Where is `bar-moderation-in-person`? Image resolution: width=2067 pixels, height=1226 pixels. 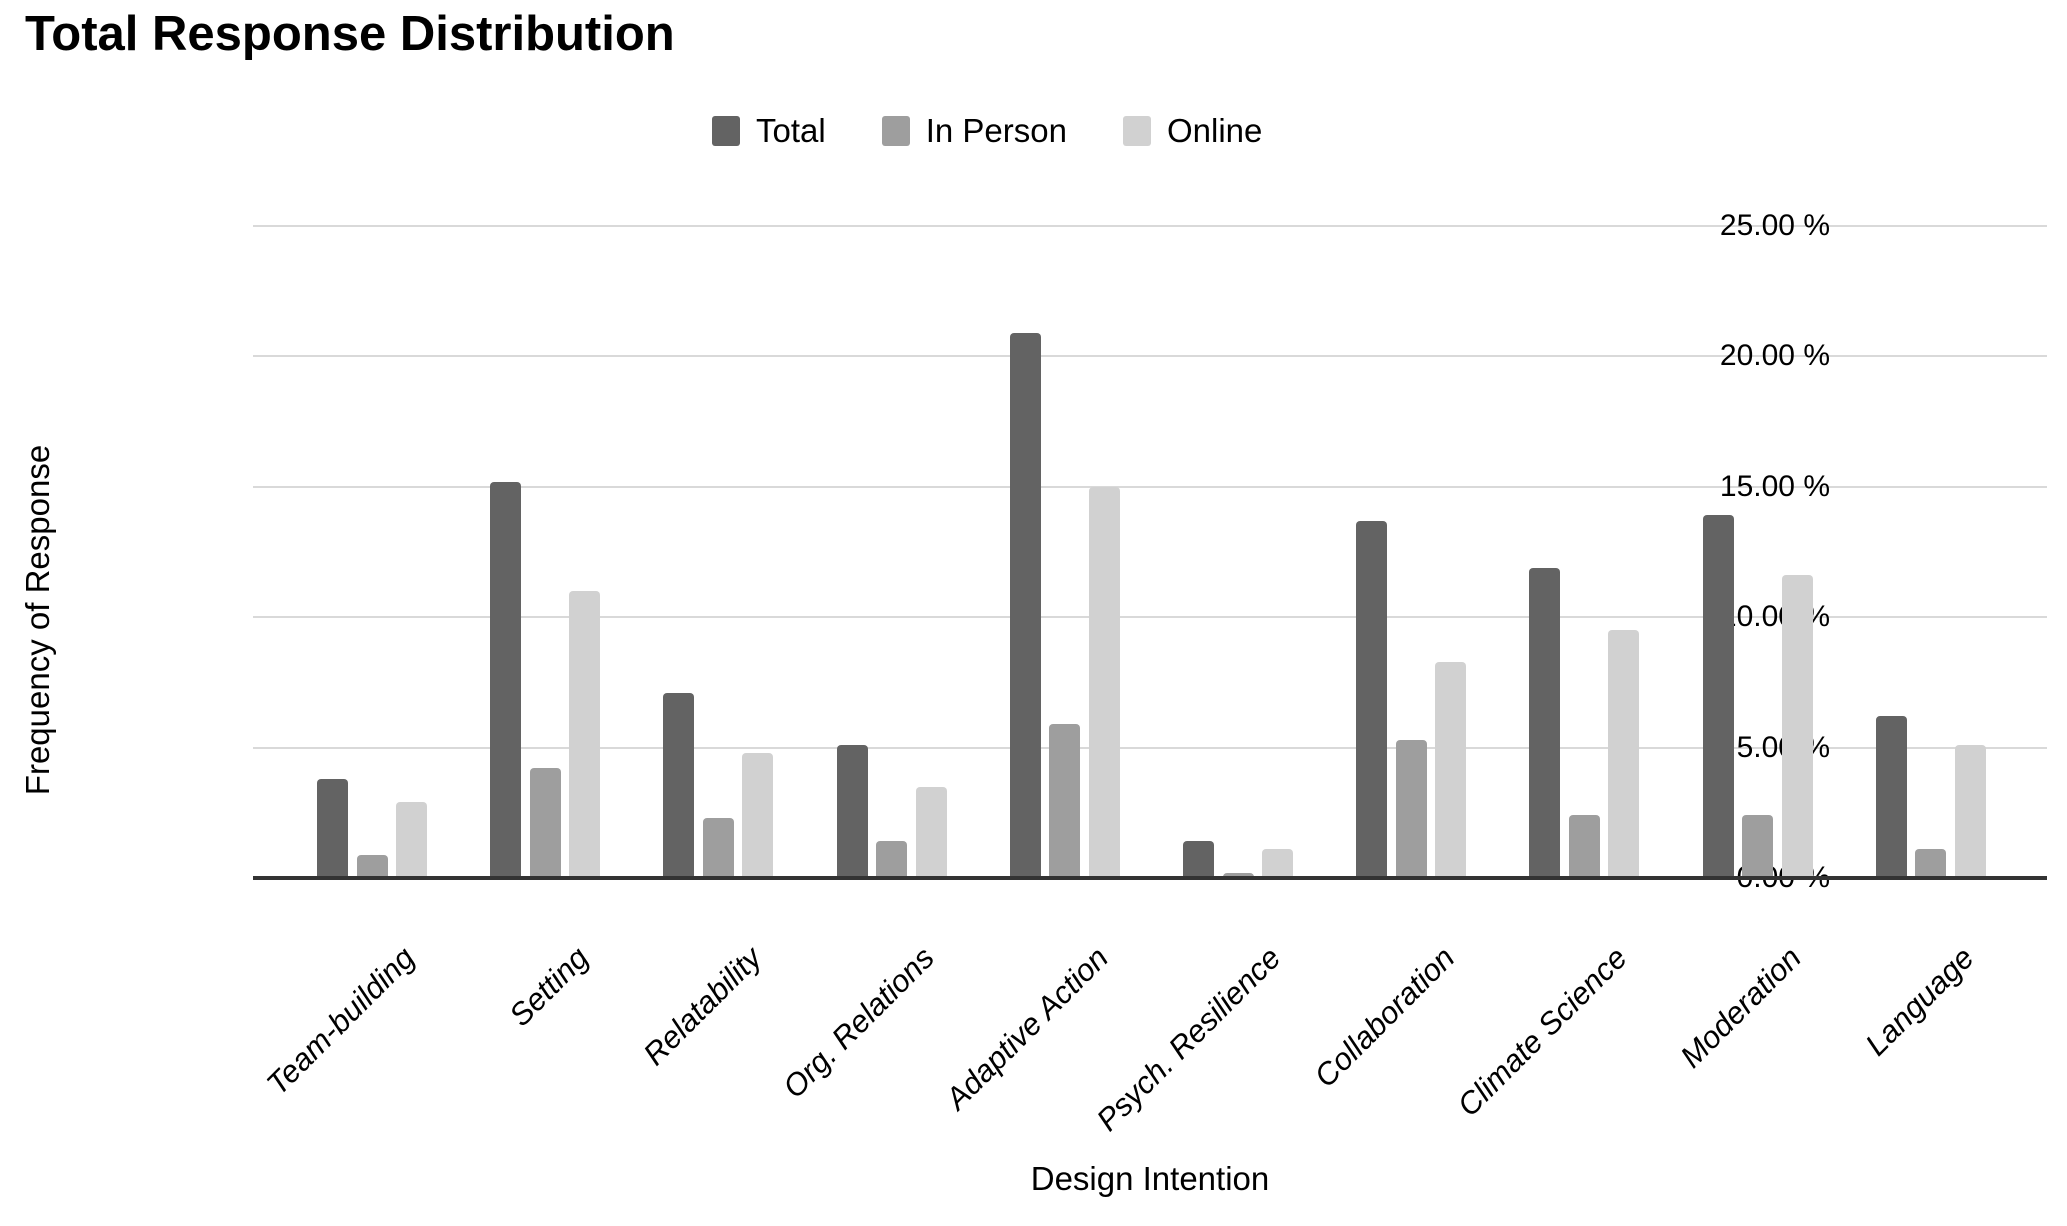 bar-moderation-in-person is located at coordinates (1758, 846).